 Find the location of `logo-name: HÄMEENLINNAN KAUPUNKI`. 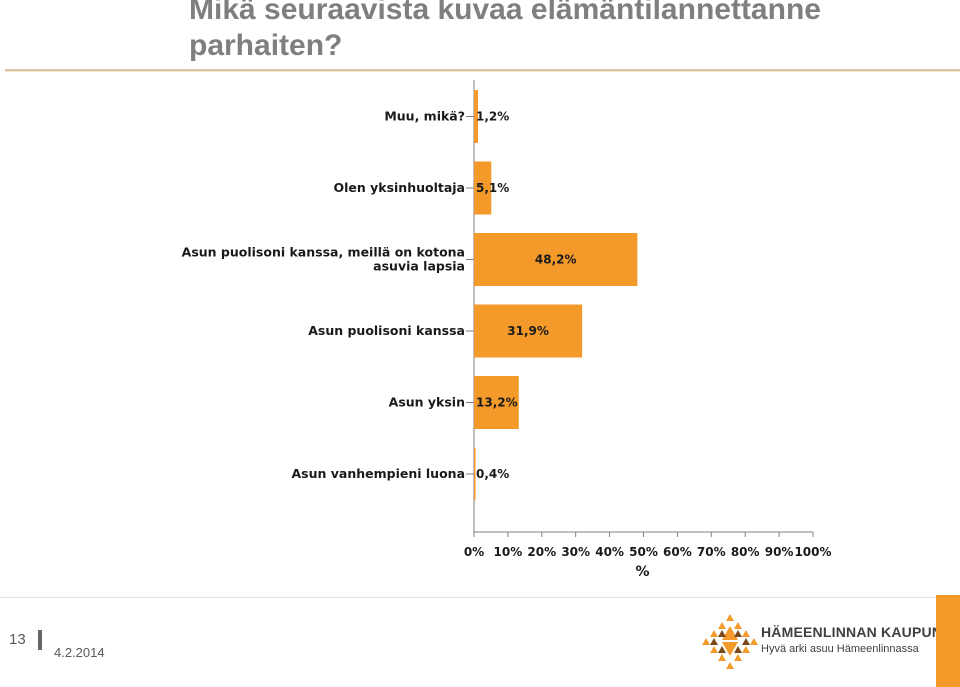

logo-name: HÄMEENLINNAN KAUPUNKI is located at coordinates (859, 632).